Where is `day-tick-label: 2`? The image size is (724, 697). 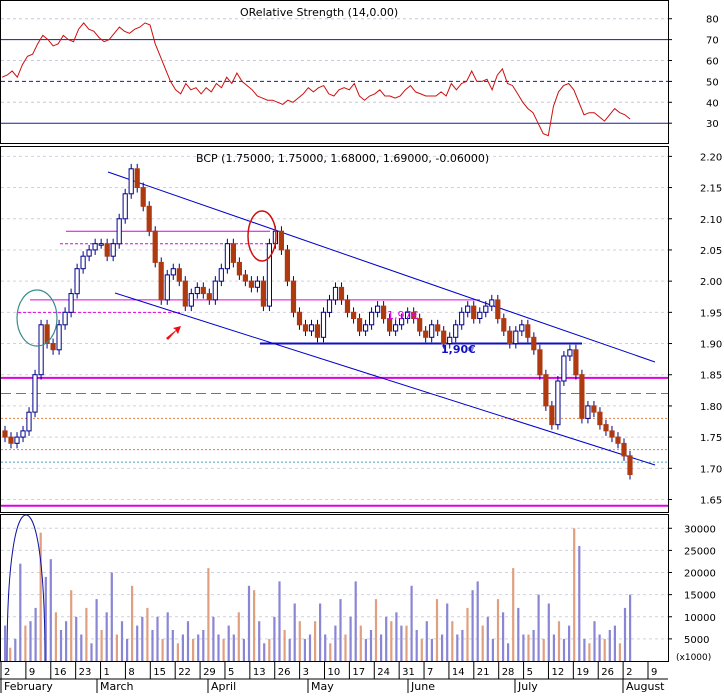
day-tick-label: 2 is located at coordinates (7, 672).